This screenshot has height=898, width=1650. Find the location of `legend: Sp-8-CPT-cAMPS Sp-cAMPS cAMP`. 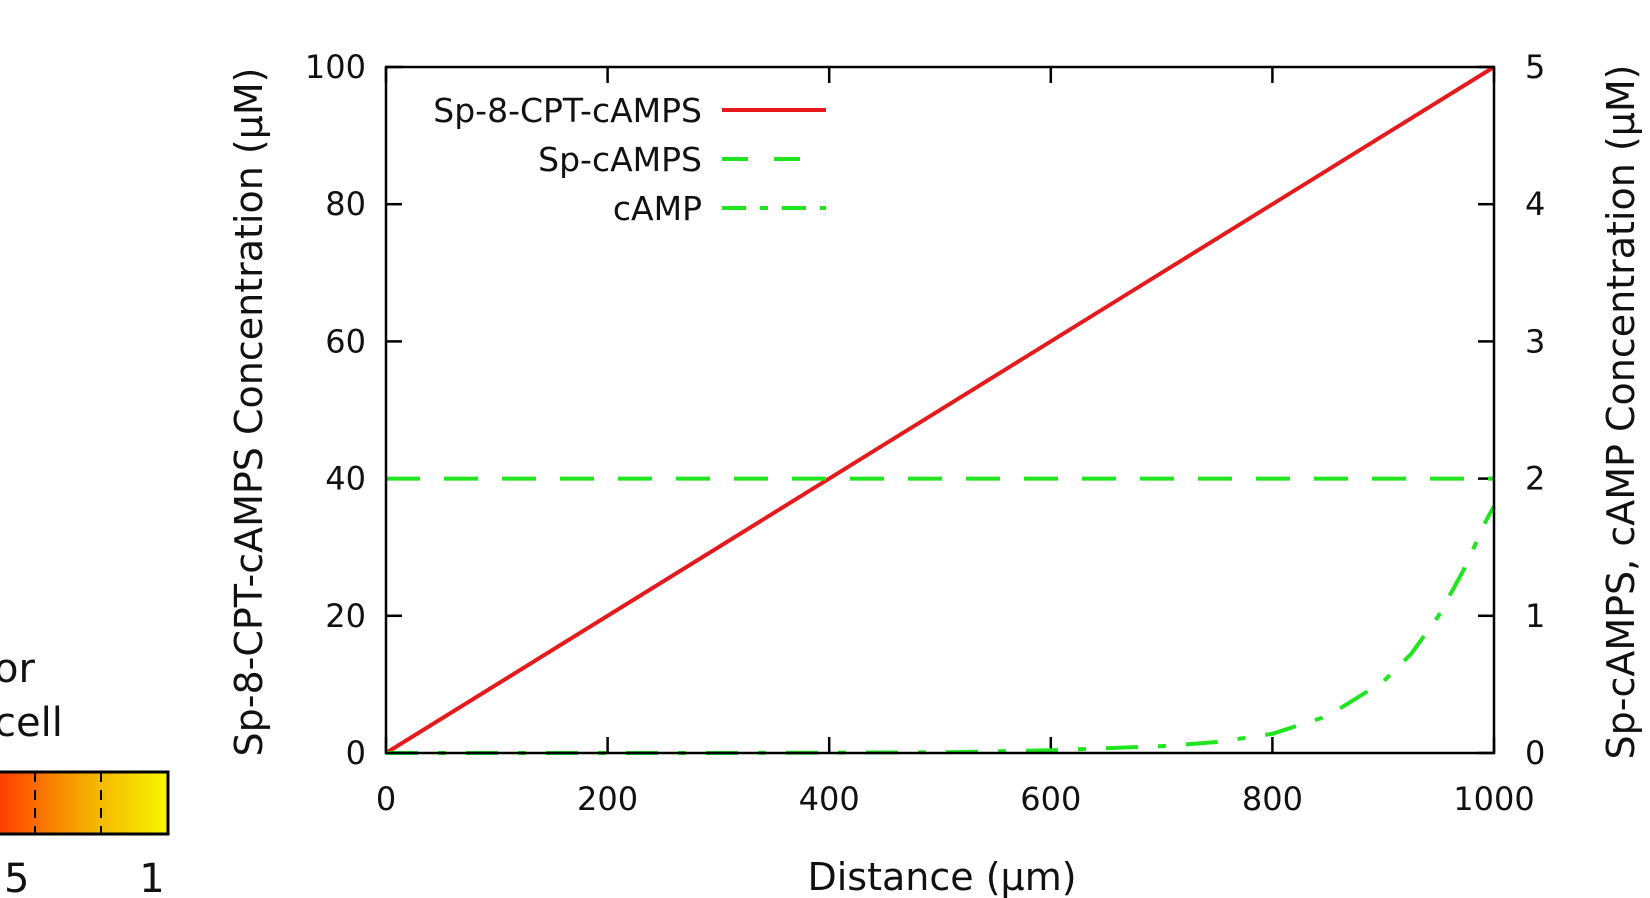

legend: Sp-8-CPT-cAMPS Sp-cAMPS cAMP is located at coordinates (629, 159).